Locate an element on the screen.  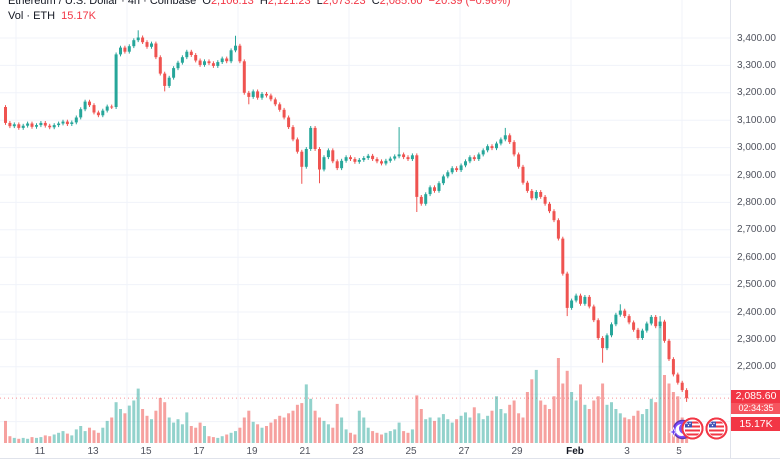
price-tick-label: 3,100.00 is located at coordinates (756, 120).